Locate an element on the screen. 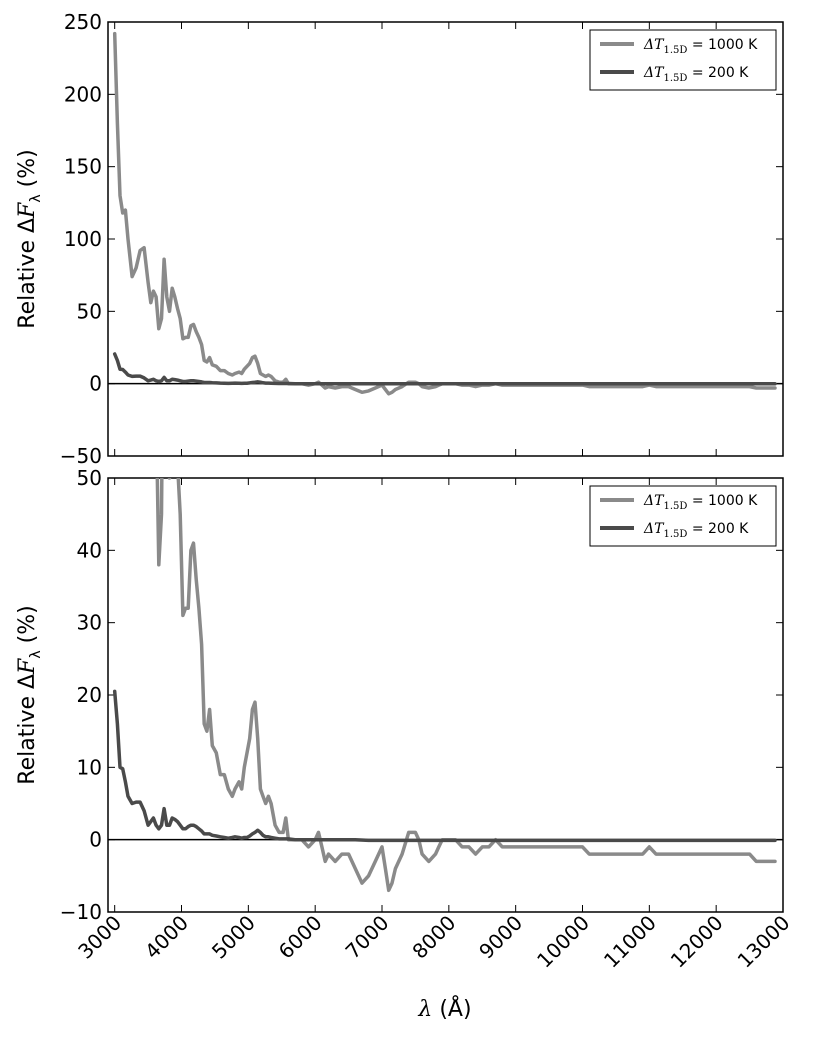 This screenshot has width=830, height=1037. top-y-tick-label: 200 is located at coordinates (83, 94).